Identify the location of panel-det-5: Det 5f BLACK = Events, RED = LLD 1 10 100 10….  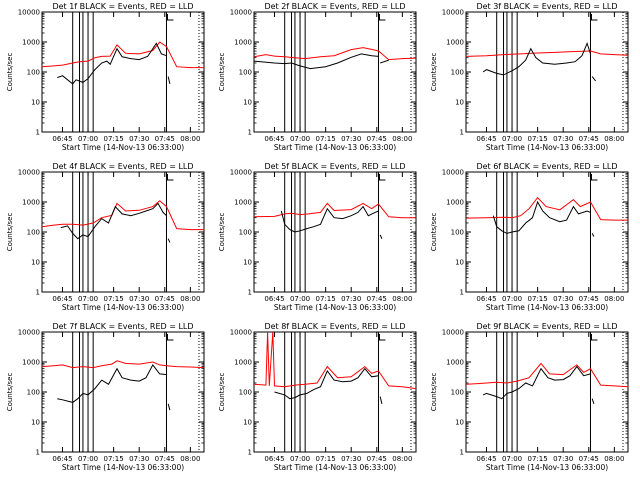
(317, 237).